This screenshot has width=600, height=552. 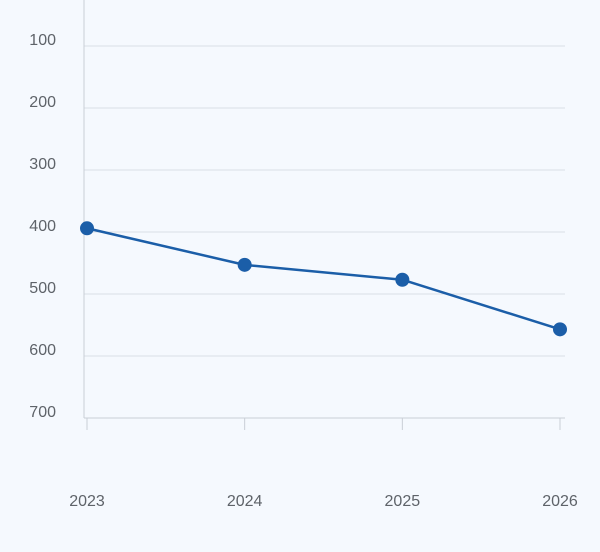 What do you see at coordinates (87, 501) in the screenshot?
I see `x-tick-label-2023: 2023` at bounding box center [87, 501].